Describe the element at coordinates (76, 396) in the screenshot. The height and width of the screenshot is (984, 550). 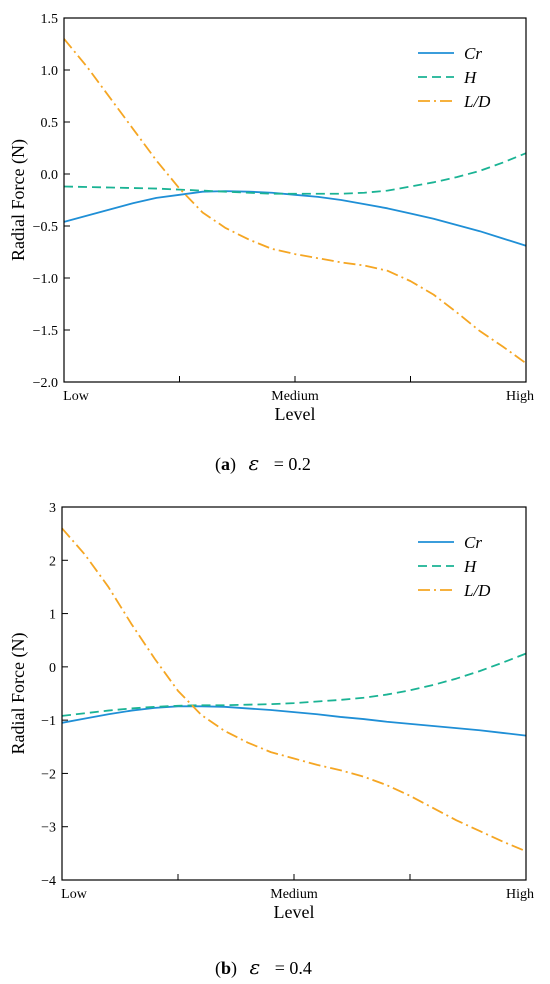
I see `chart-a-x-tick-label: Low` at that location.